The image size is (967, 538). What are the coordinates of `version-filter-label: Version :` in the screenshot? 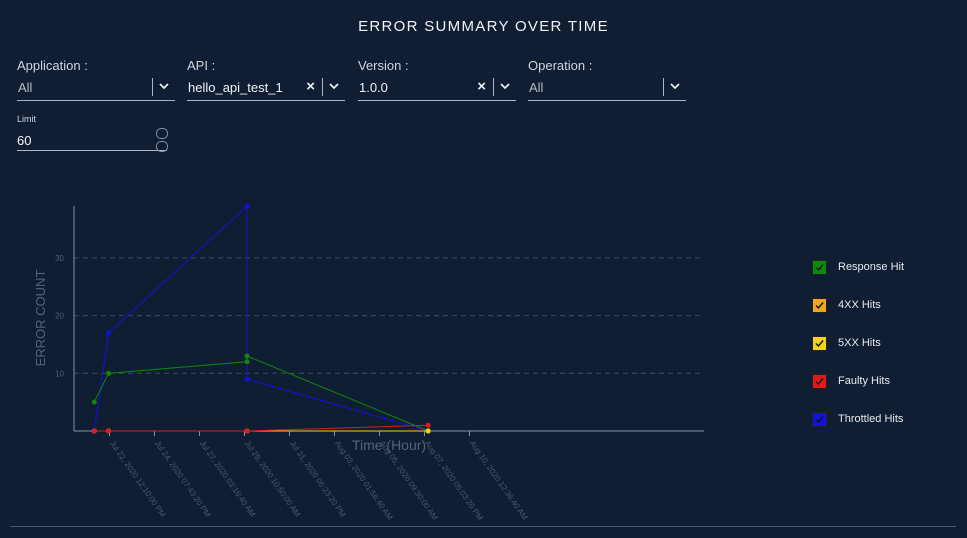 It's located at (383, 65).